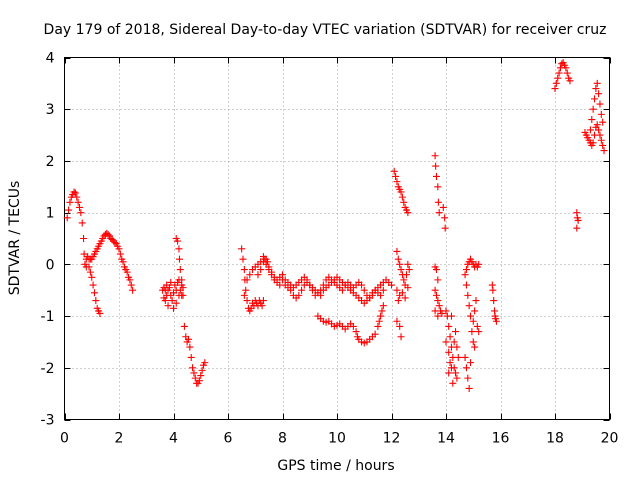 The height and width of the screenshot is (480, 640). Describe the element at coordinates (501, 439) in the screenshot. I see `x-tick-label: 16` at that location.